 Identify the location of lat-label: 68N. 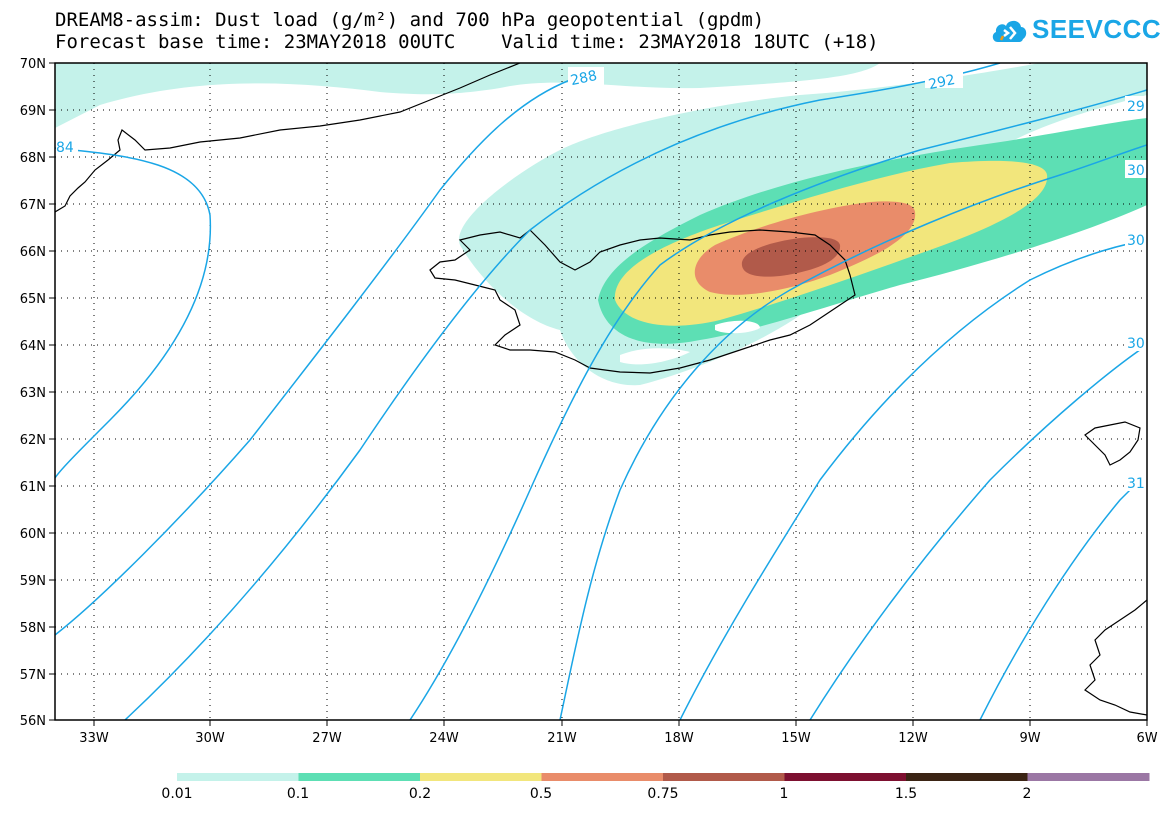
(33, 158).